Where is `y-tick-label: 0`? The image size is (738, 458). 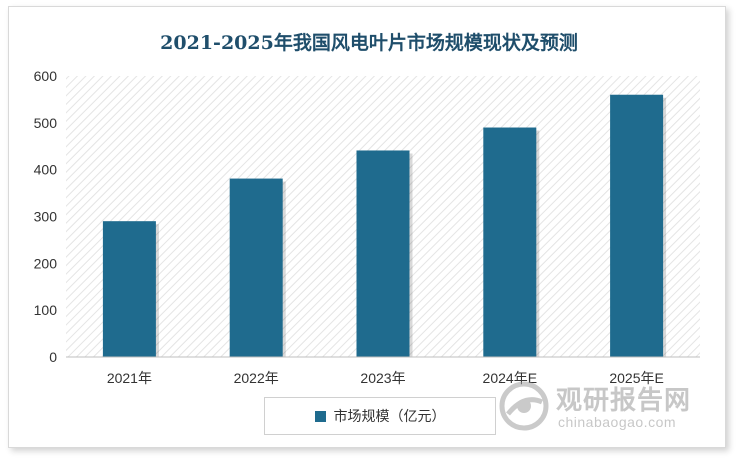
y-tick-label: 0 is located at coordinates (53, 357).